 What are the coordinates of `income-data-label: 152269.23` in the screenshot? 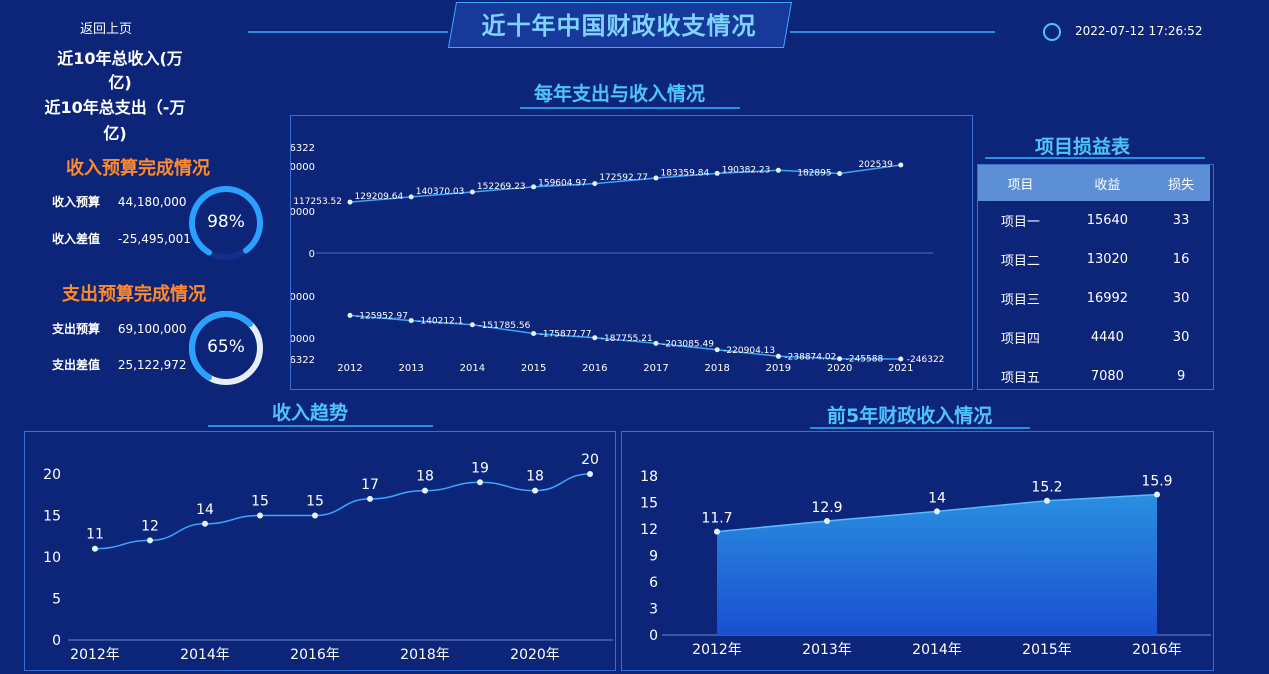 It's located at (501, 187).